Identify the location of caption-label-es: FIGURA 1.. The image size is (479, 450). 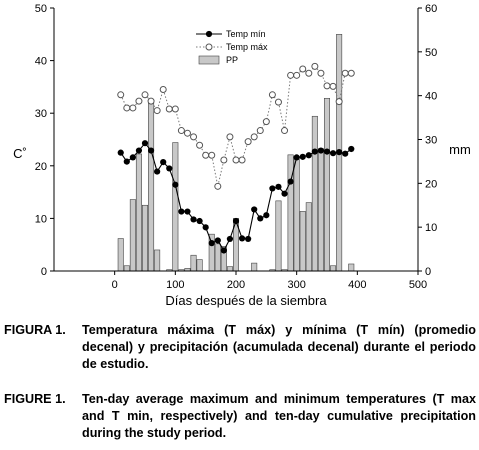
(35, 330).